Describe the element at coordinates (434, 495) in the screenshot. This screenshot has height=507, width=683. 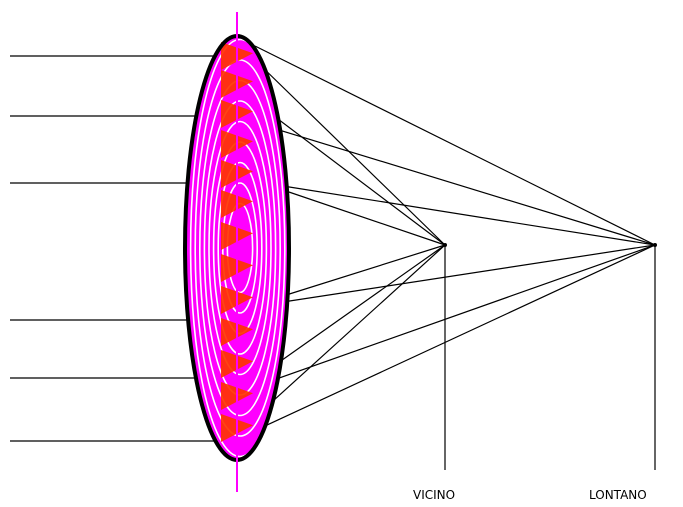
I see `near-focus-label: VICINO` at that location.